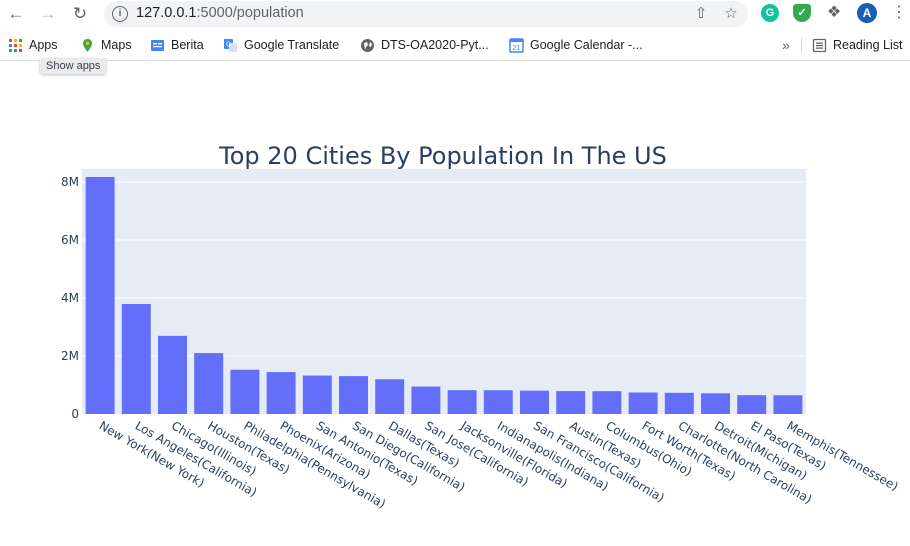  What do you see at coordinates (70, 356) in the screenshot?
I see `y-tick-label: 2M` at bounding box center [70, 356].